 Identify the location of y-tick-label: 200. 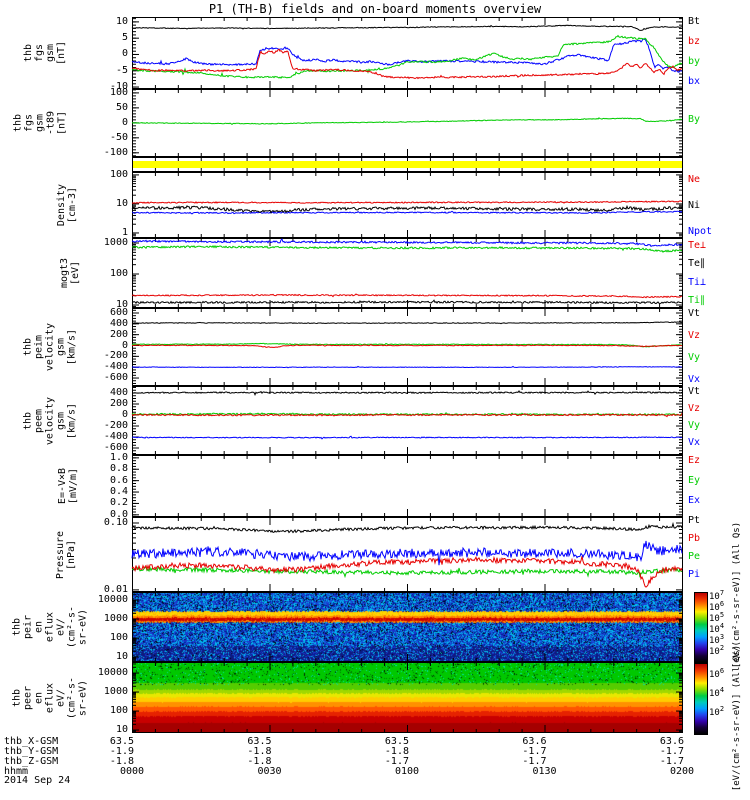
(118, 403).